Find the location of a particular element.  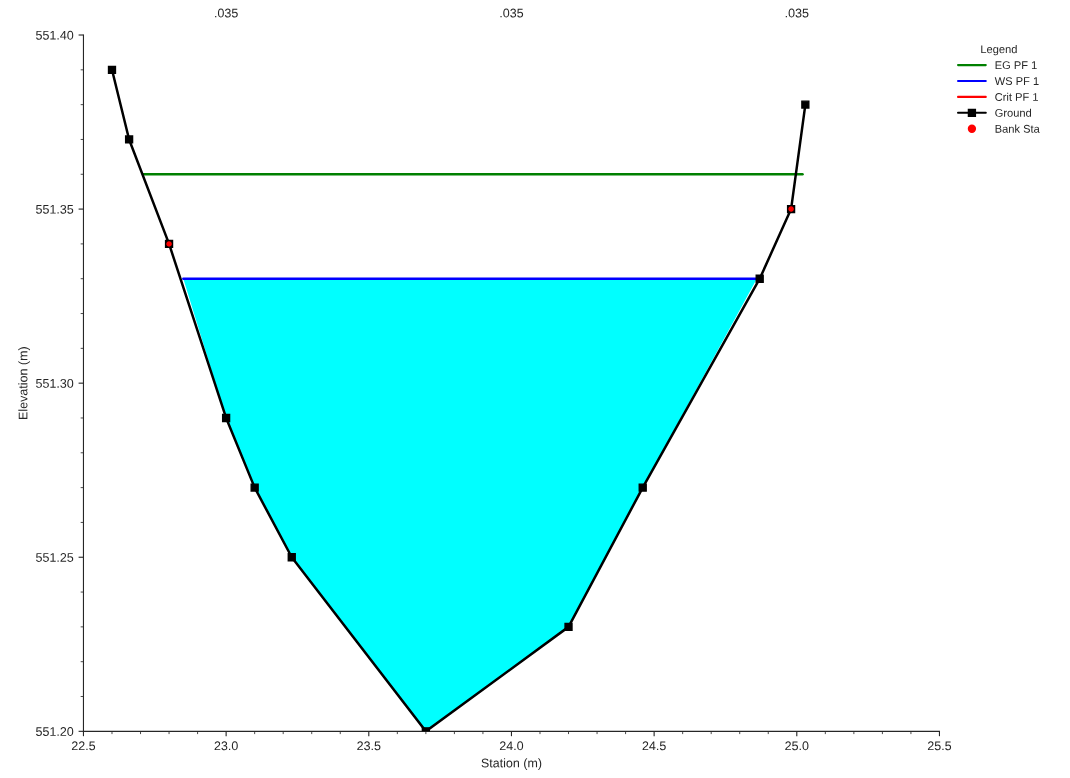

x-axis-title: Station (m) is located at coordinates (511, 764).